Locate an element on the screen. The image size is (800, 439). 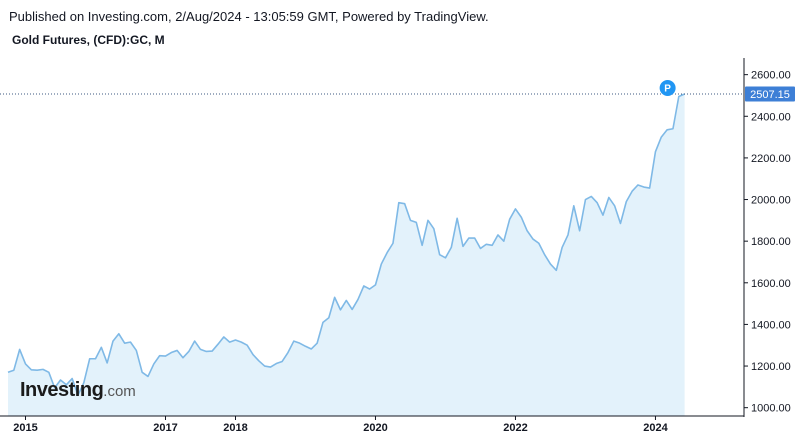
x-tick-label: 2017 is located at coordinates (165, 428).